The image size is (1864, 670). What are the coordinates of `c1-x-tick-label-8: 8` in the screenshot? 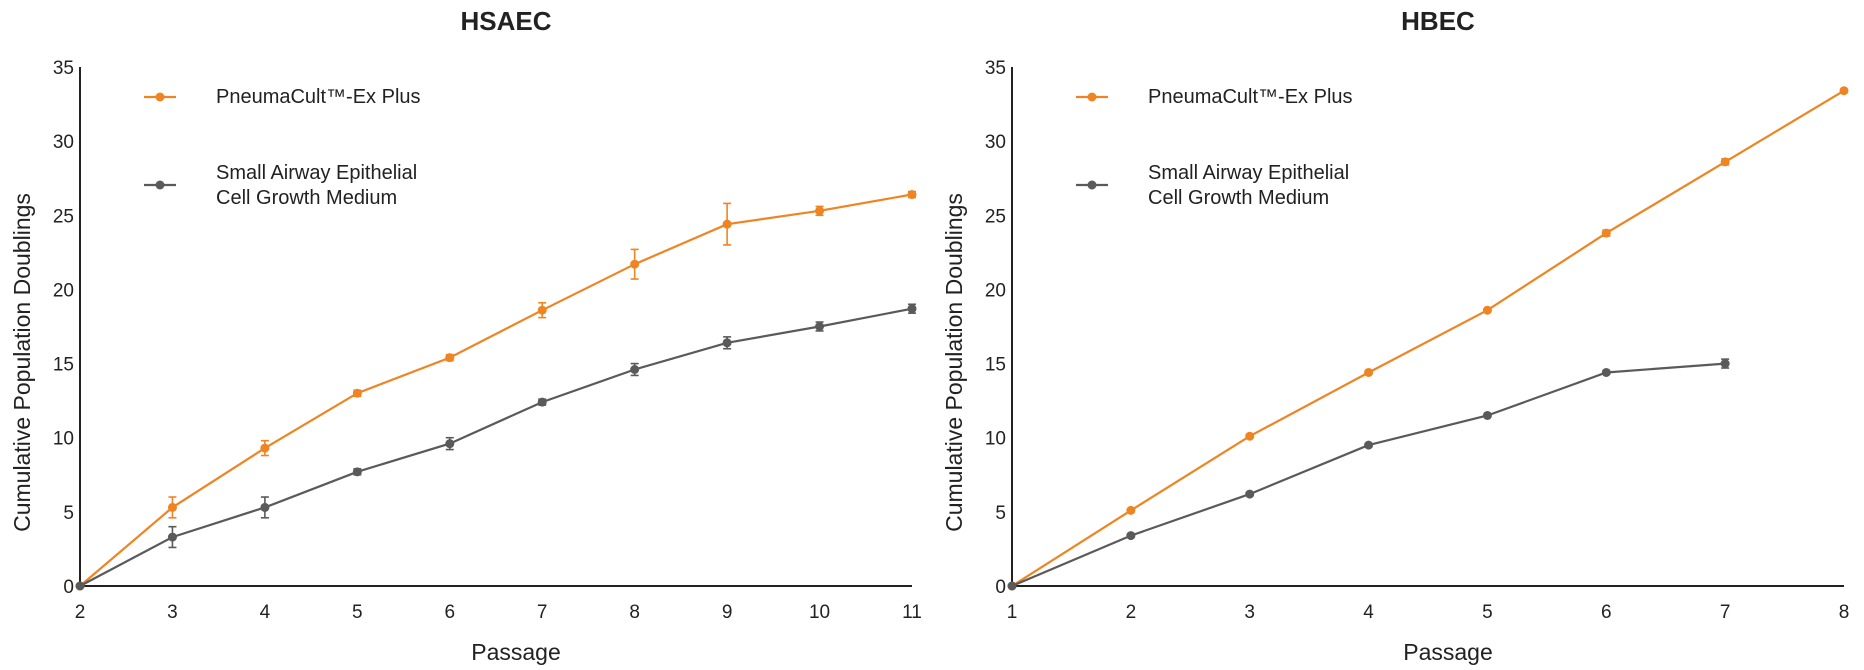 It's located at (1844, 612).